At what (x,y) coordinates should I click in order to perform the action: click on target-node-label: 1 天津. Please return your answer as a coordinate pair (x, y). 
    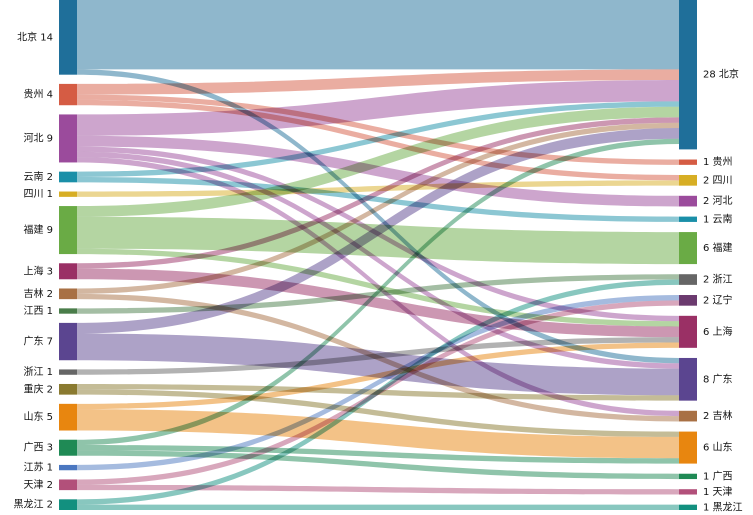
    Looking at the image, I should click on (718, 492).